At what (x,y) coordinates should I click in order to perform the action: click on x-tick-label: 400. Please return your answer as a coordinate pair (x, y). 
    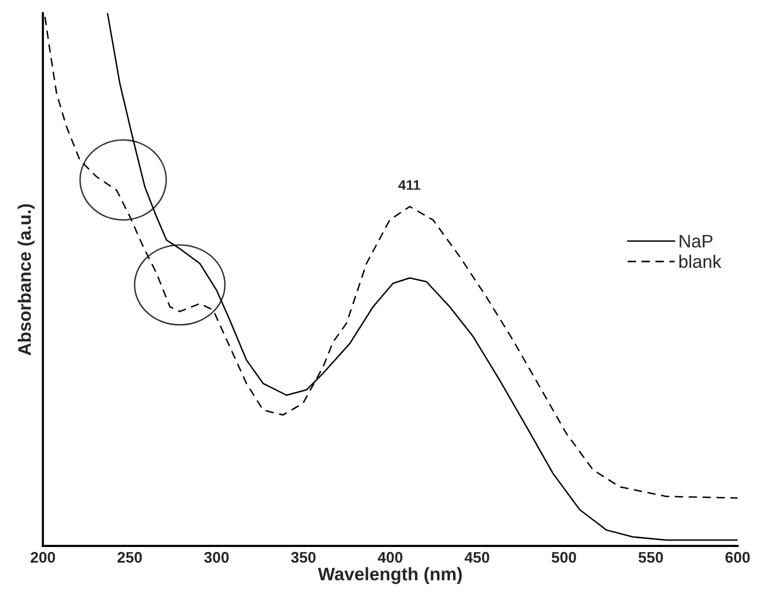
    Looking at the image, I should click on (390, 557).